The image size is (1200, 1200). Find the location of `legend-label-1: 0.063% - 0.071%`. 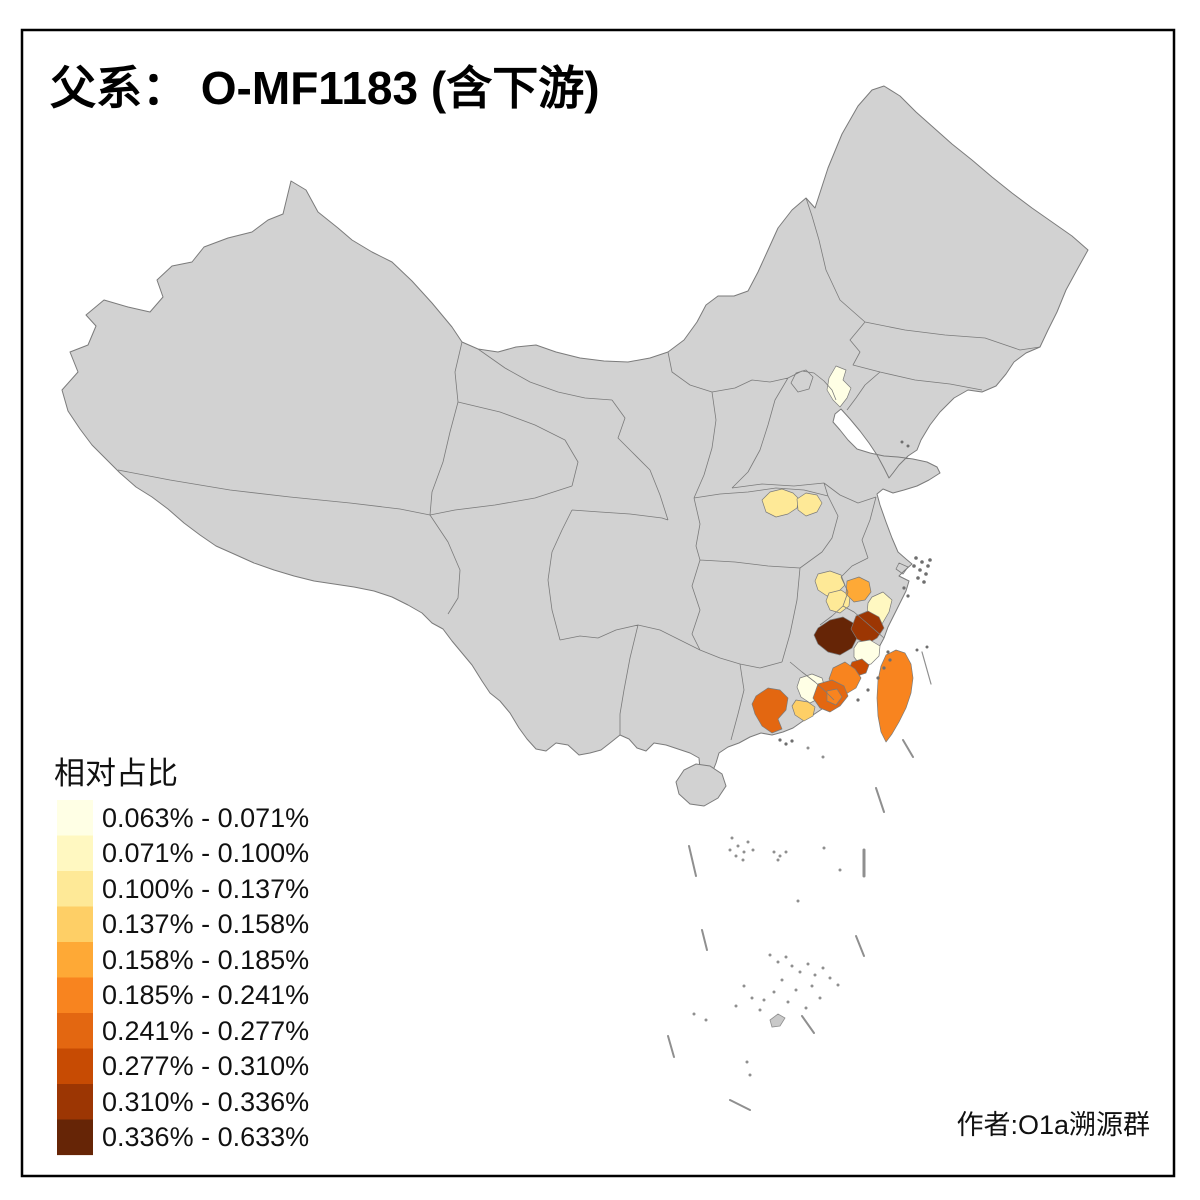

legend-label-1: 0.063% - 0.071% is located at coordinates (205, 818).